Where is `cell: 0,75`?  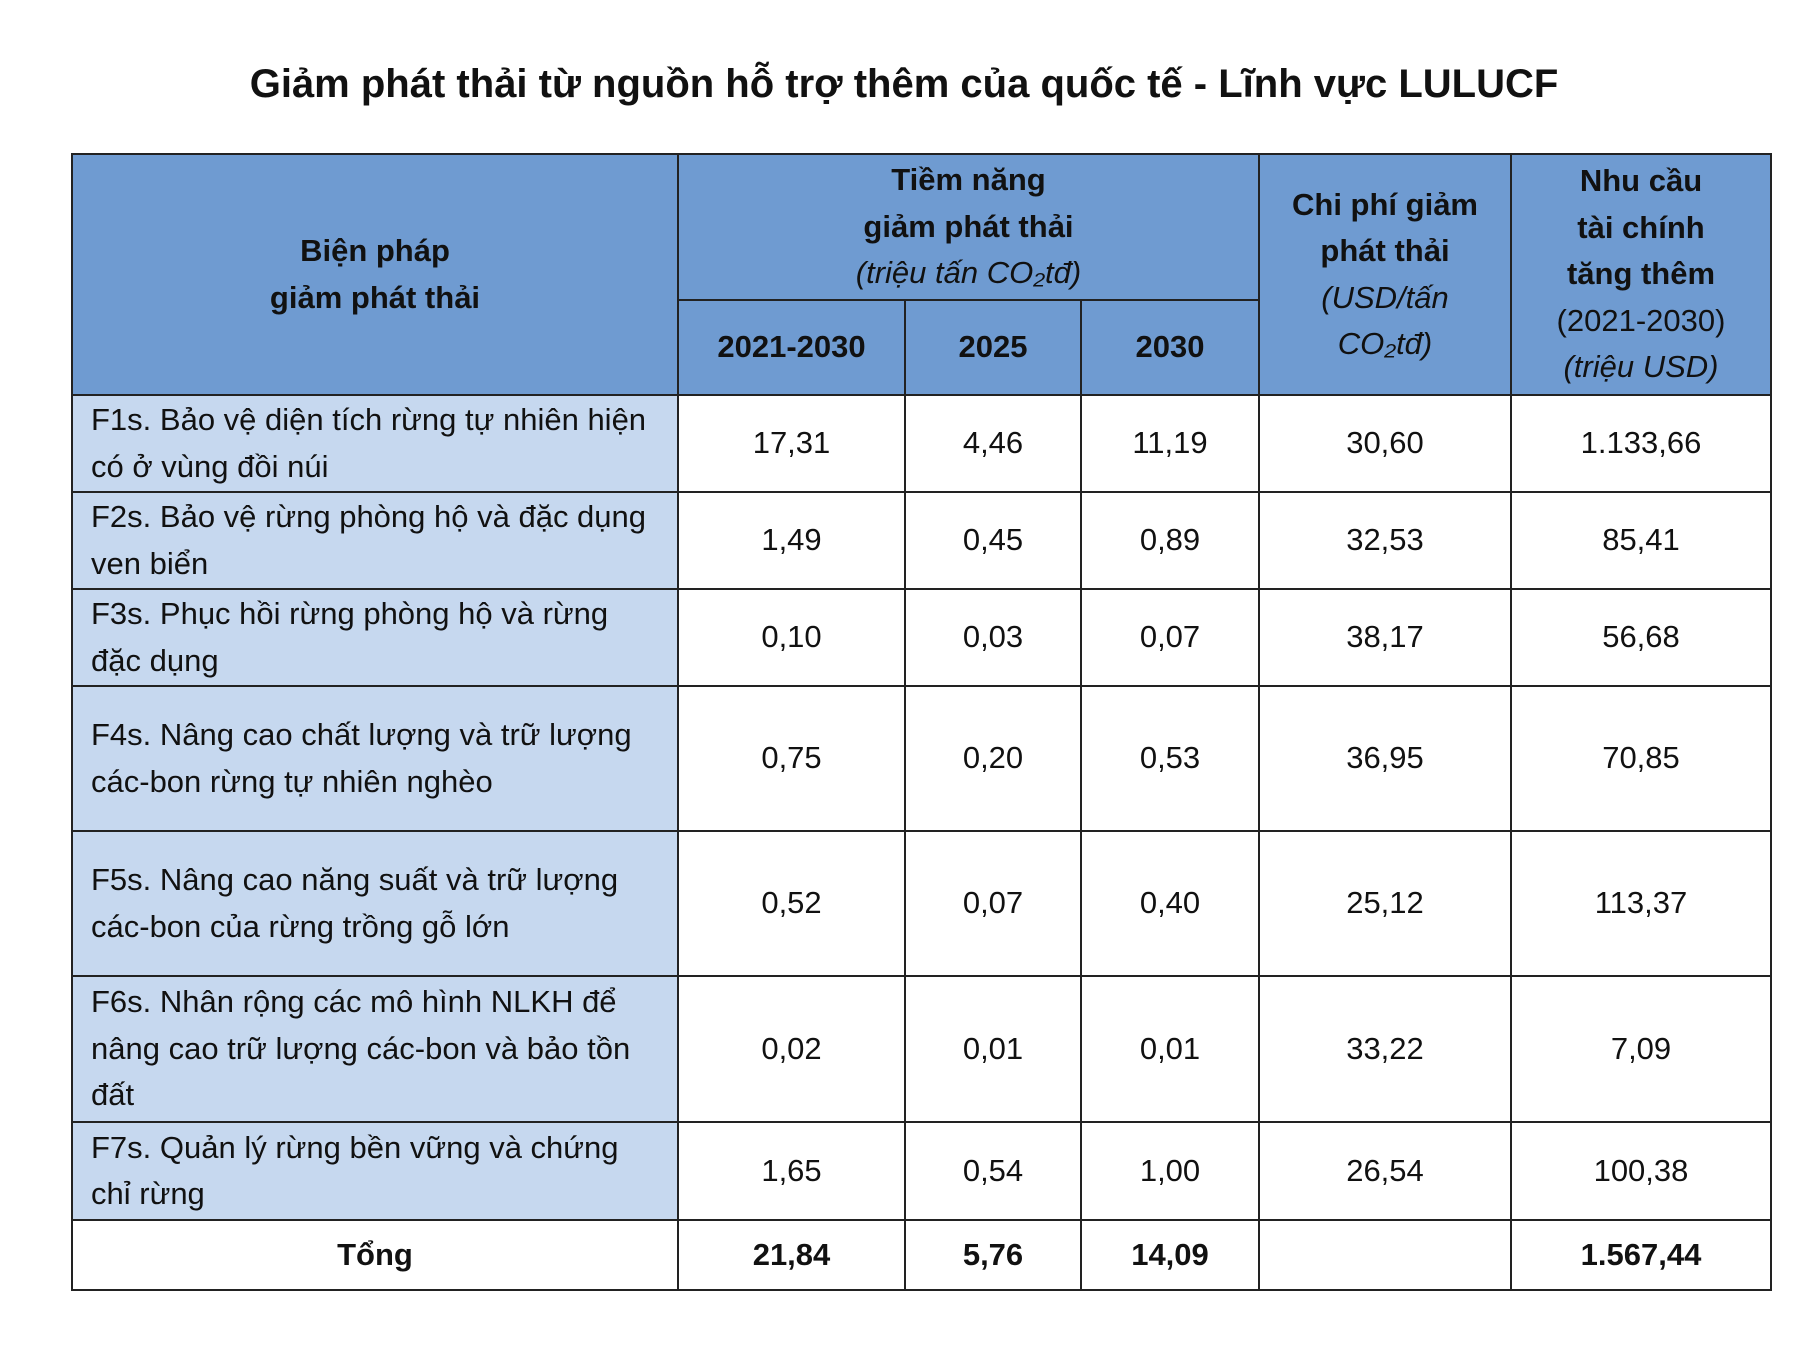
cell: 0,75 is located at coordinates (791, 758).